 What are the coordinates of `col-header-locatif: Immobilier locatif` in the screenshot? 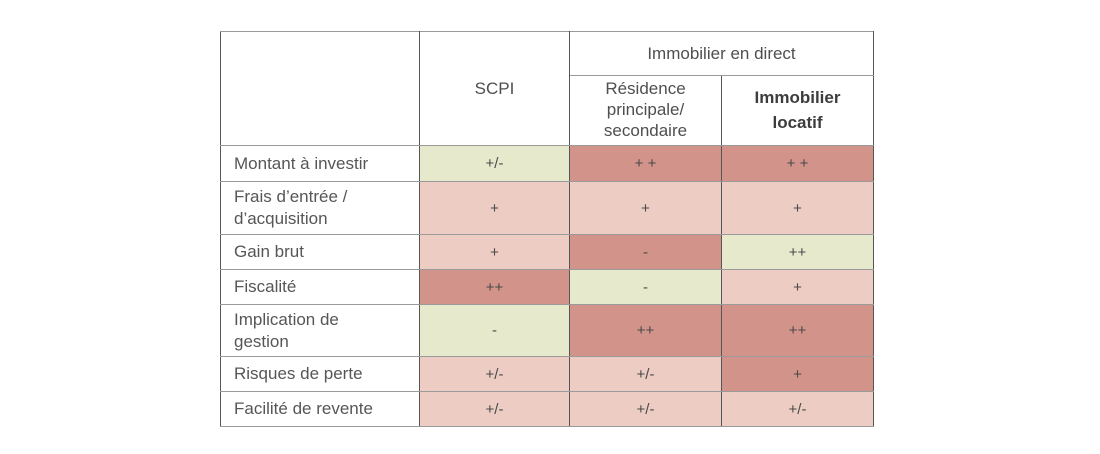 It's located at (797, 110).